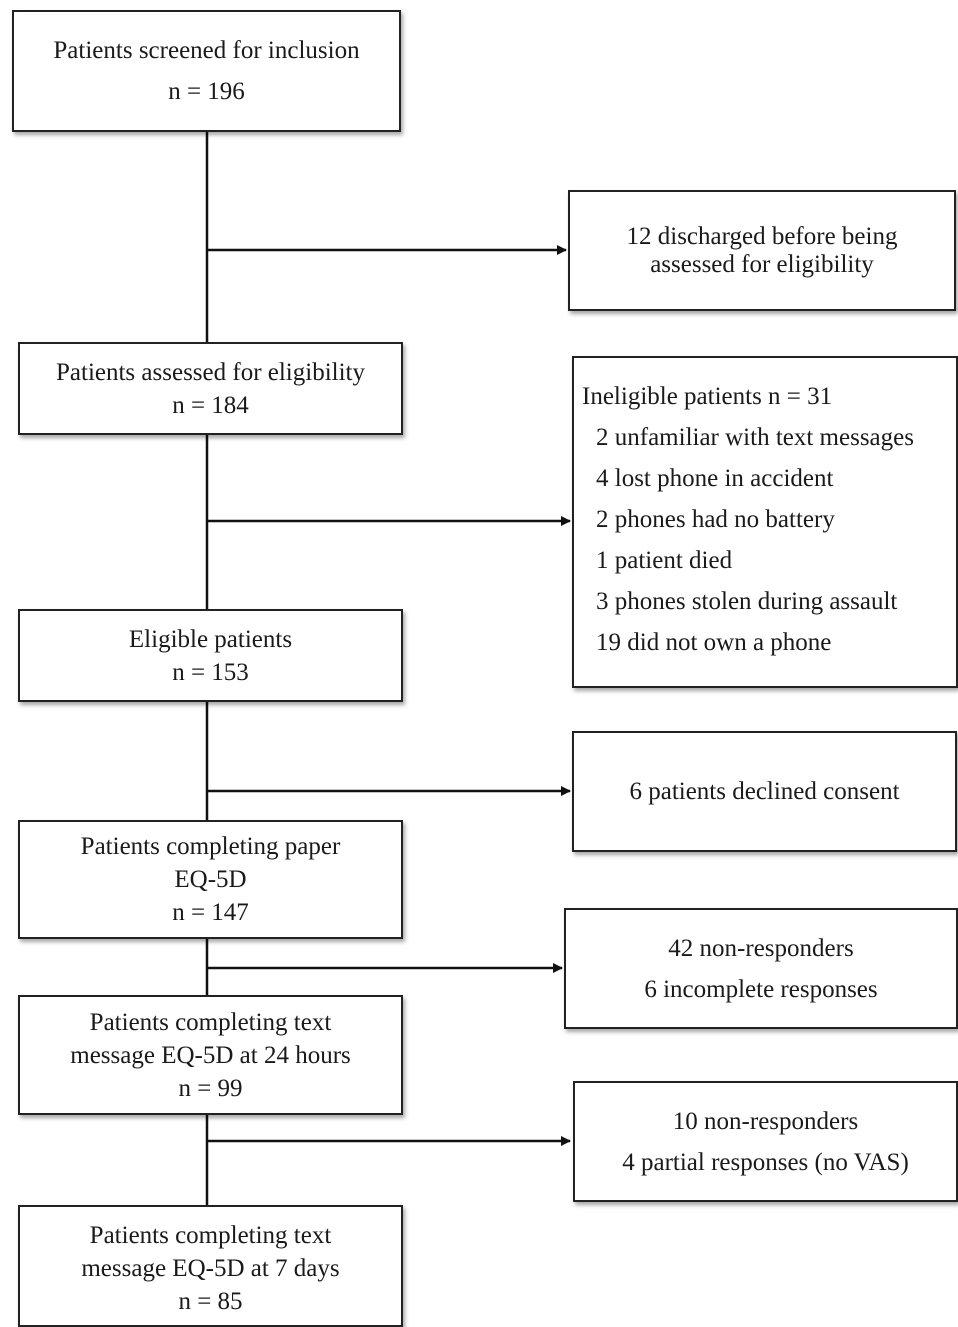 The height and width of the screenshot is (1327, 958). Describe the element at coordinates (210, 846) in the screenshot. I see `paper-label-line1: Patients completing paper` at that location.